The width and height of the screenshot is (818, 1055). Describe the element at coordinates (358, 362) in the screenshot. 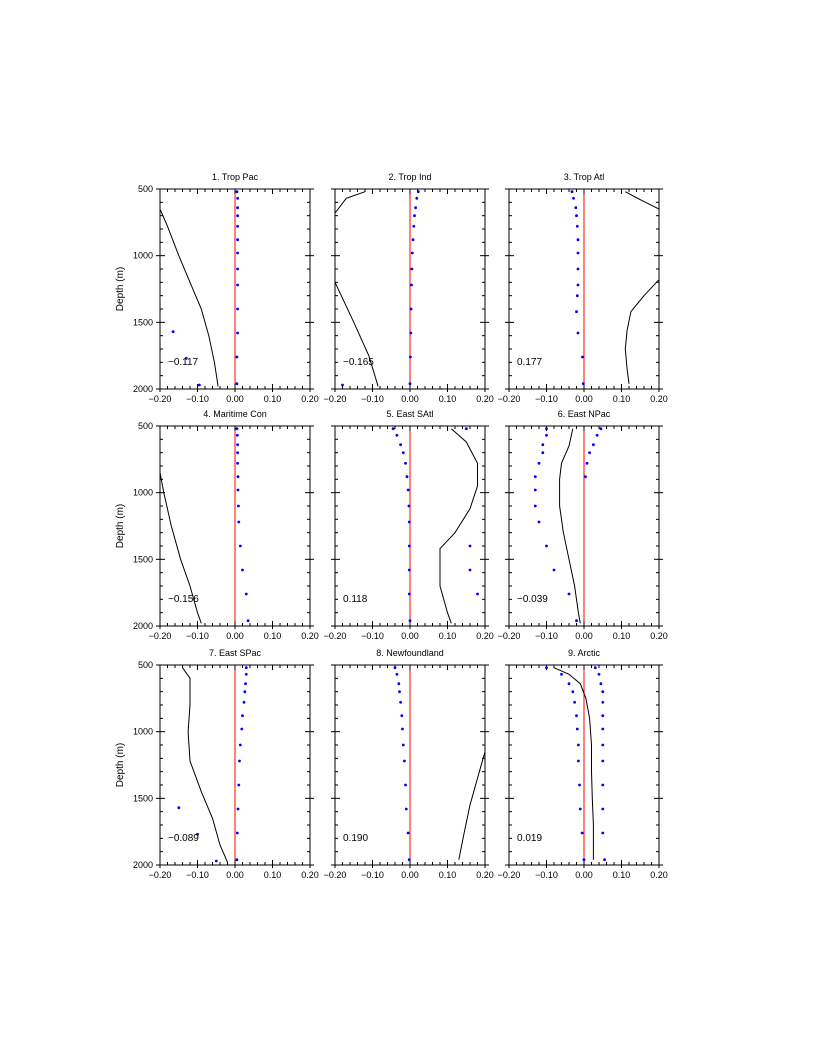

I see `panel-value: −0.165` at that location.